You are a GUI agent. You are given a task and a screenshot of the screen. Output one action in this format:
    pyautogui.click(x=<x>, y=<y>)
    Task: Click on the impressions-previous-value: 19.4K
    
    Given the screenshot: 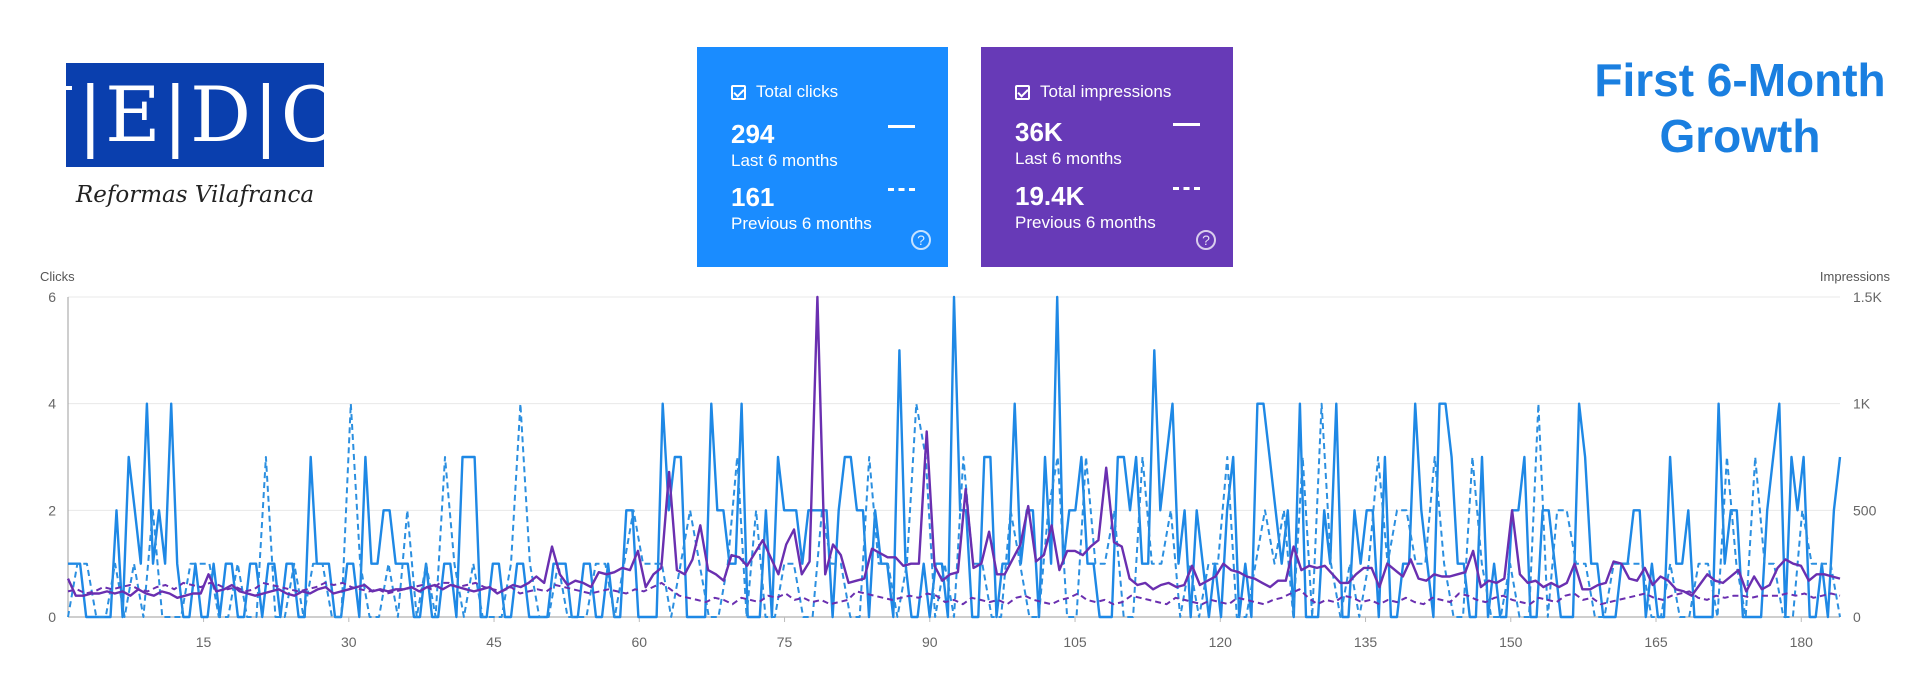 What is the action you would take?
    pyautogui.click(x=1050, y=196)
    